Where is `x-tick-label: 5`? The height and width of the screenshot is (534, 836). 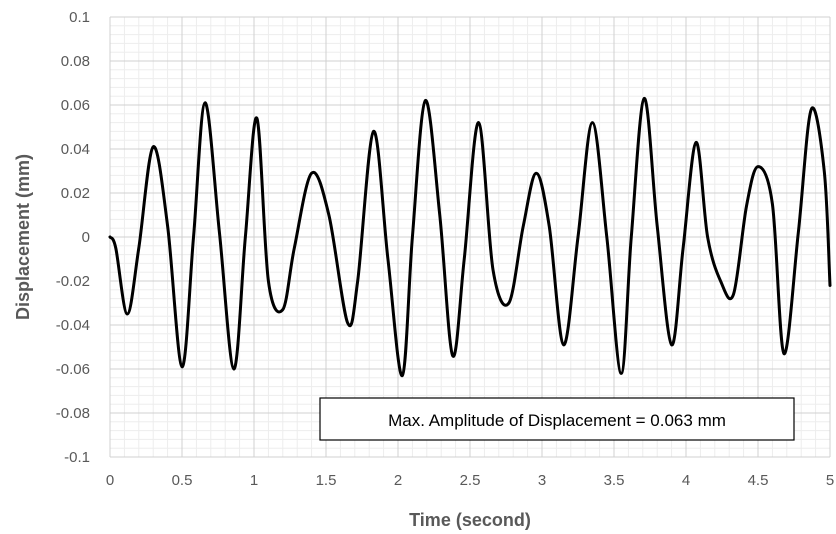
x-tick-label: 5 is located at coordinates (830, 480).